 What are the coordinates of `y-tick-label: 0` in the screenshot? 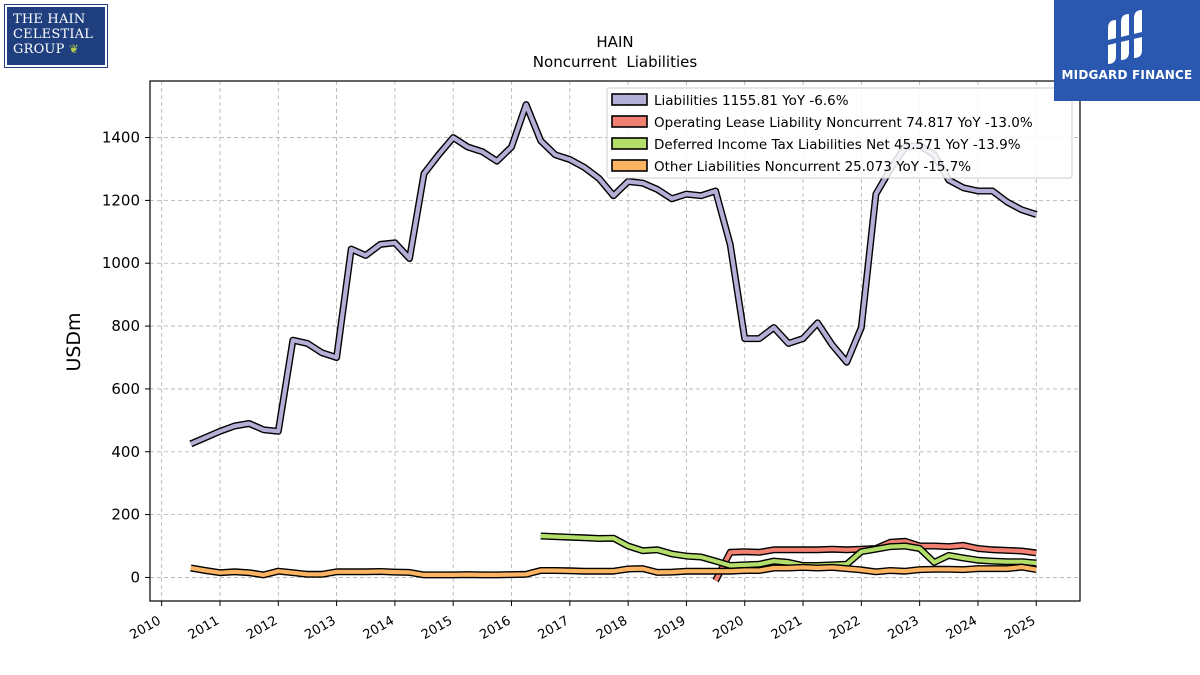 It's located at (135, 577).